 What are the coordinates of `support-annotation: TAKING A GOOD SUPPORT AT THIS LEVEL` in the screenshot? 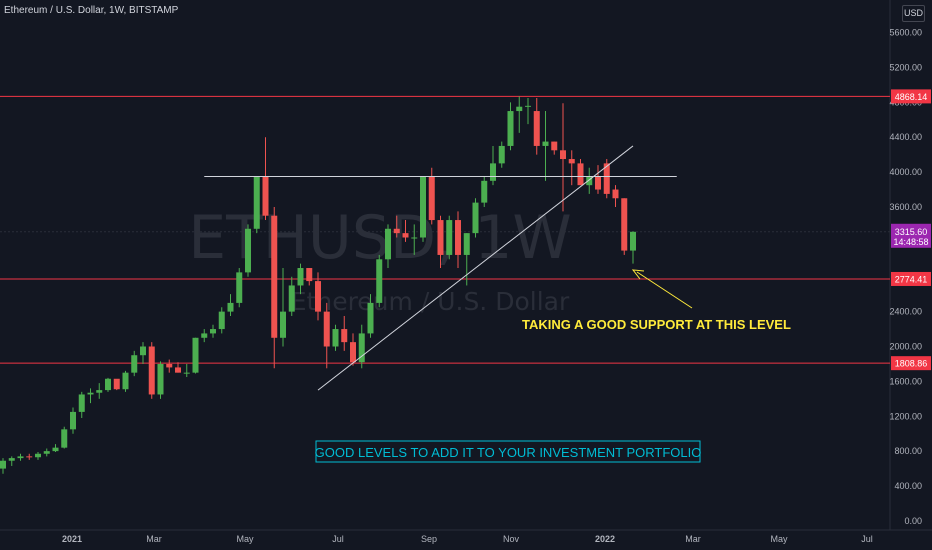 It's located at (656, 300).